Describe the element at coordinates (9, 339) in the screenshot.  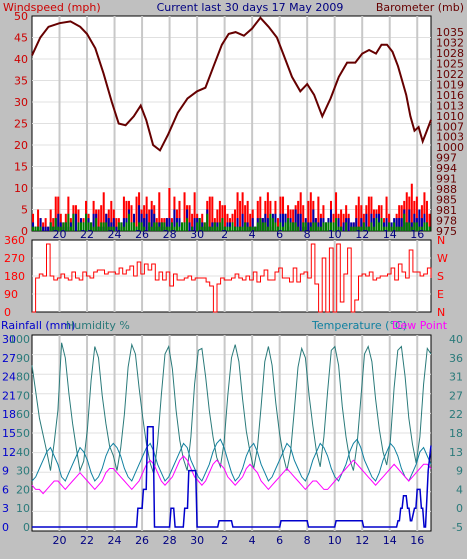
I see `rain-tick-label: 30` at that location.